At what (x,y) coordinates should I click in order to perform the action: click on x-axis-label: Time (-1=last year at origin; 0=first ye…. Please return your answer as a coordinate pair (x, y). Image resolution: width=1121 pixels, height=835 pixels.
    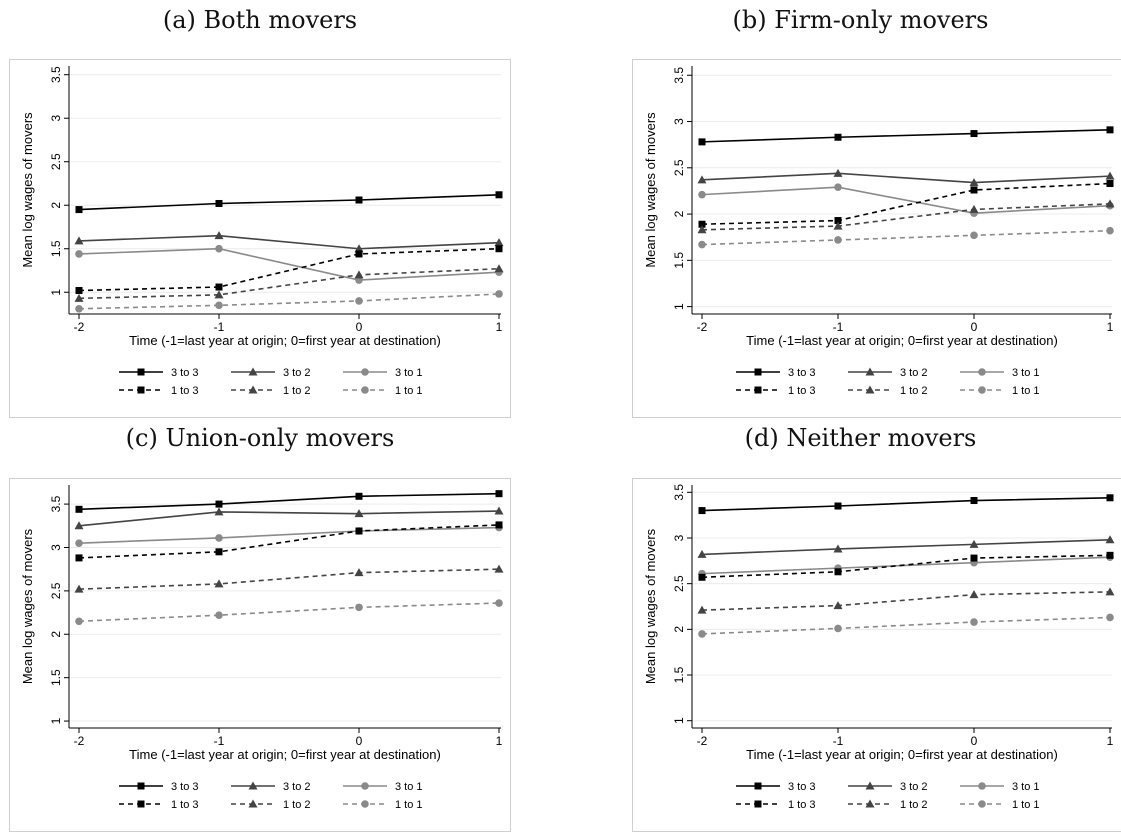
    Looking at the image, I should click on (902, 340).